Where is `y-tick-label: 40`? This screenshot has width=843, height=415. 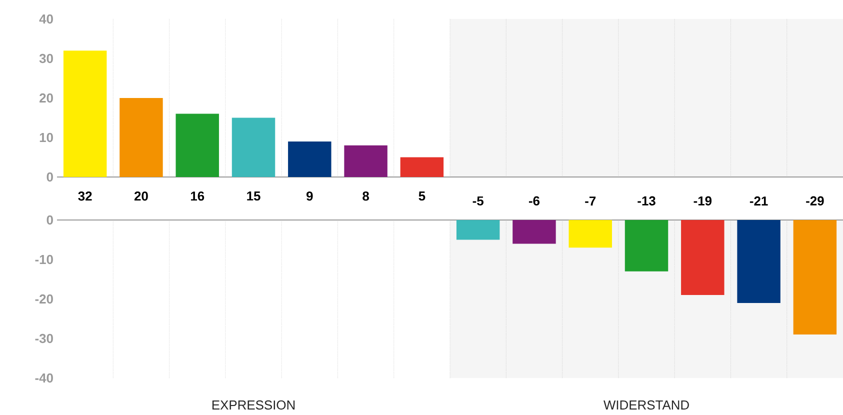 y-tick-label: 40 is located at coordinates (46, 19).